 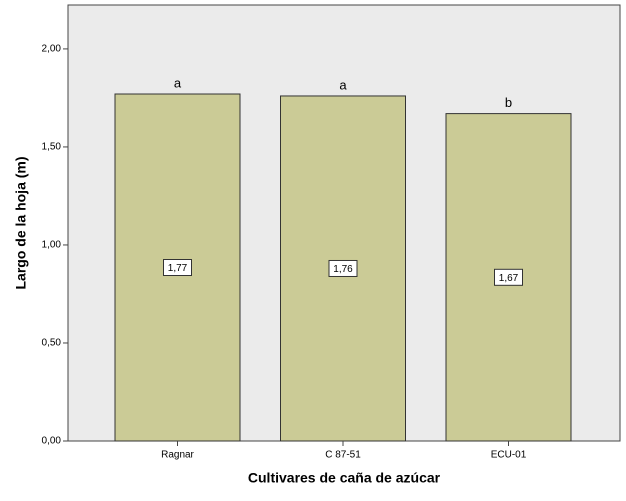 I want to click on value-label: 1,77, so click(x=178, y=268).